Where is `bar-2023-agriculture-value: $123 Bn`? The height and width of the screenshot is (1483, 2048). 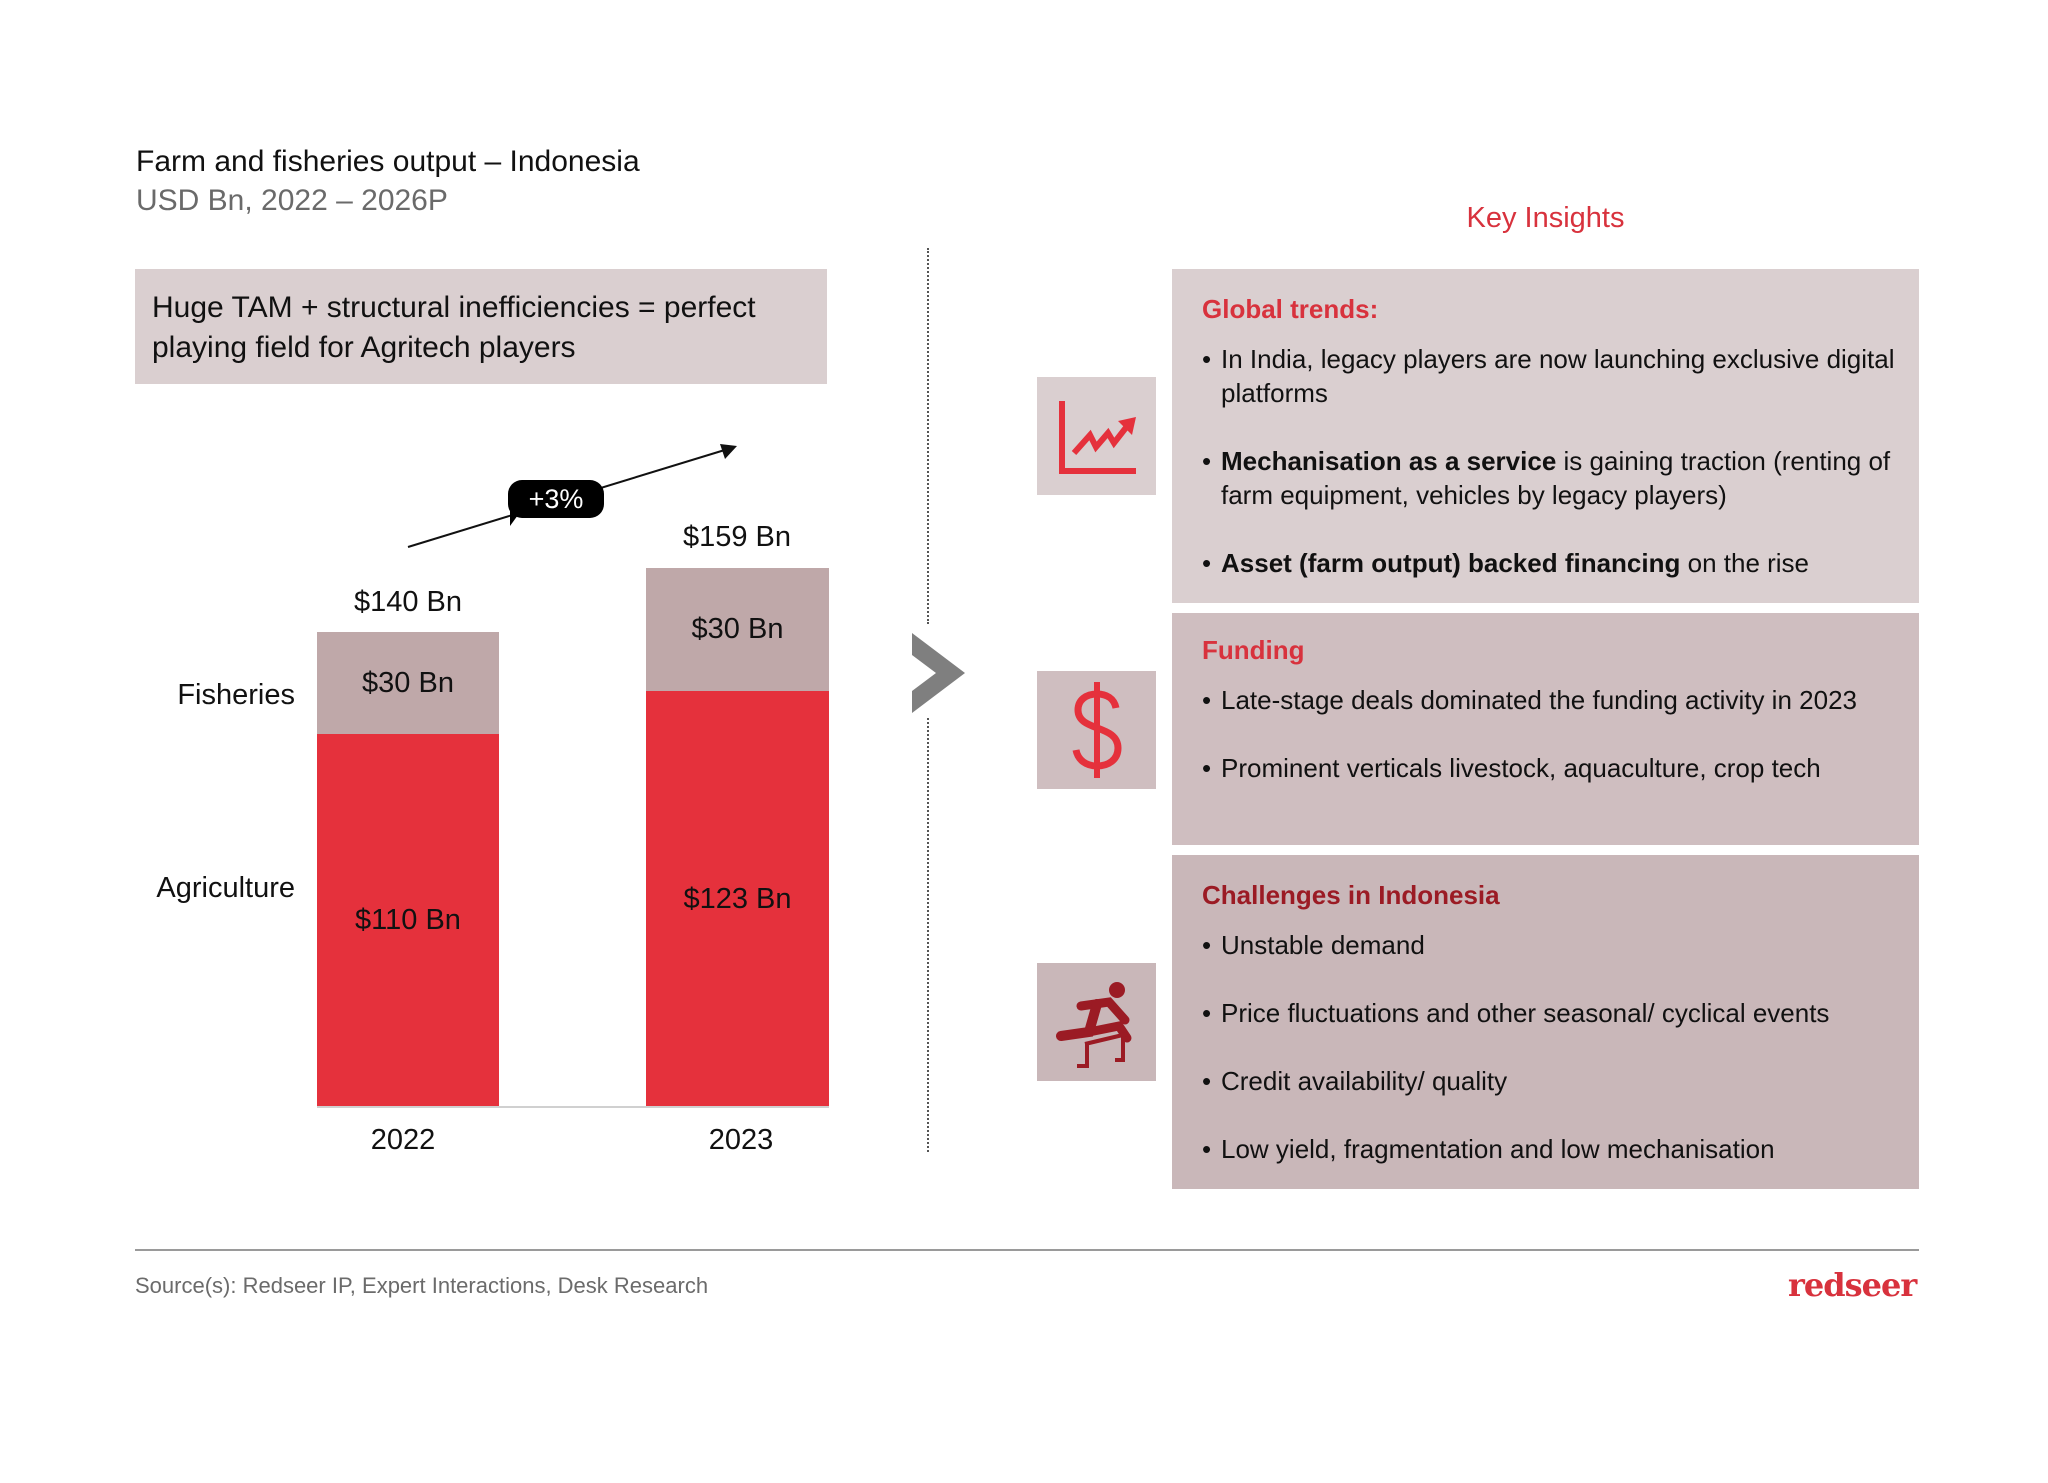
bar-2023-agriculture-value: $123 Bn is located at coordinates (737, 898).